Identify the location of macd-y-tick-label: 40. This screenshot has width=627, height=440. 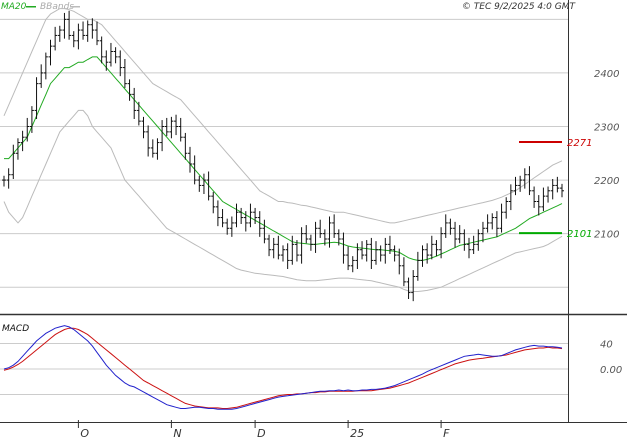
(606, 345).